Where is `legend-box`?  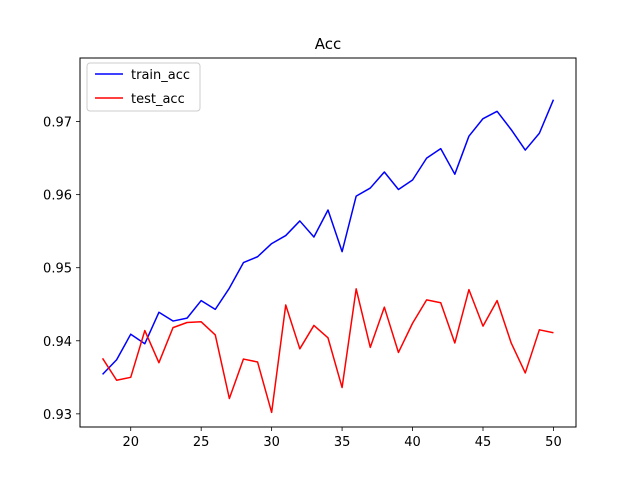
legend-box is located at coordinates (143, 87).